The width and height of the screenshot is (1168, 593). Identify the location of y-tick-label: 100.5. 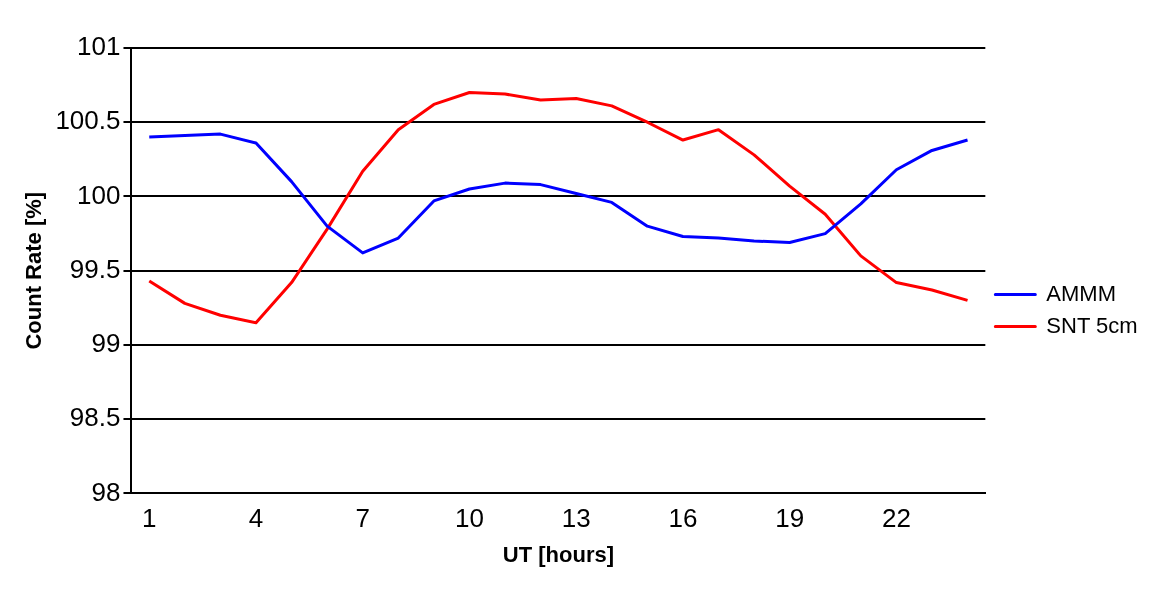
(88, 120).